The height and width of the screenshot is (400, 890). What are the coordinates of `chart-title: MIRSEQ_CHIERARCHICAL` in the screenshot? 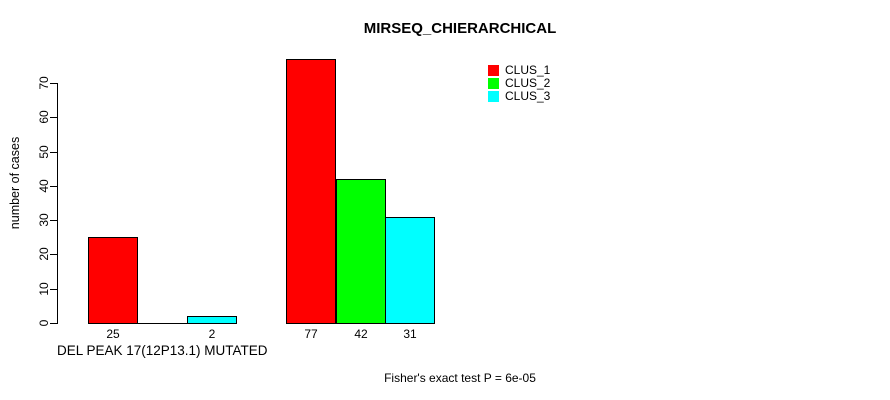 It's located at (460, 28).